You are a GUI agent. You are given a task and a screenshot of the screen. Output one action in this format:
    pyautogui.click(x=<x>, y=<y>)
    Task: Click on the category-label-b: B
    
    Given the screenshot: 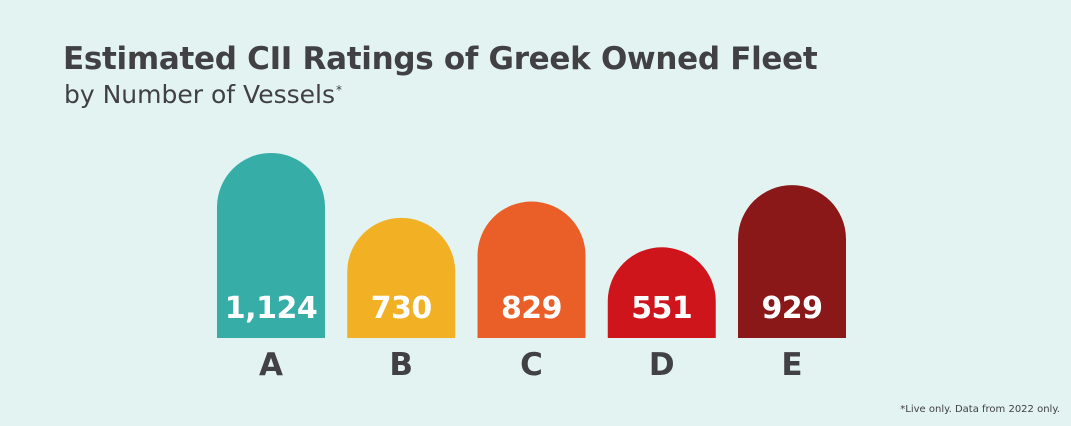 What is the action you would take?
    pyautogui.click(x=401, y=365)
    